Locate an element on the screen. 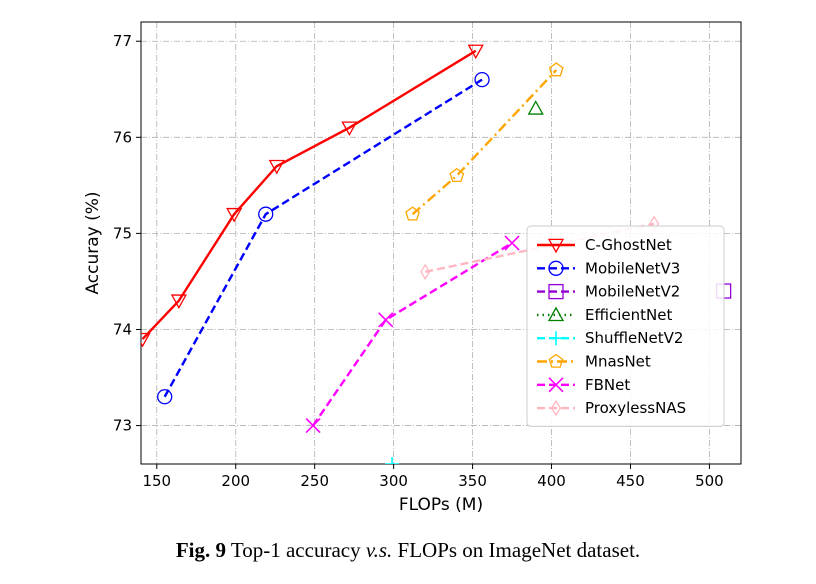  y-tick-label-73: 73 is located at coordinates (122, 426).